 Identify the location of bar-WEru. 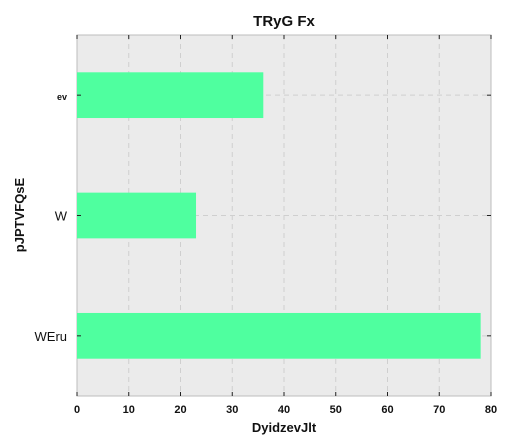
(279, 335).